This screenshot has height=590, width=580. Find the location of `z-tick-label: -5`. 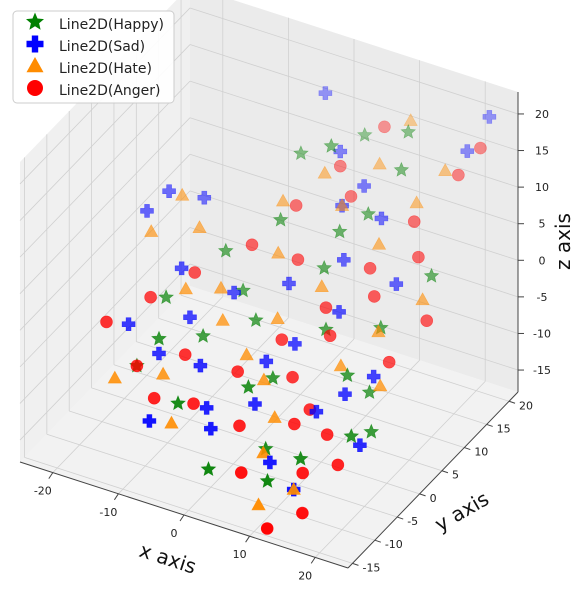

z-tick-label: -5 is located at coordinates (542, 297).